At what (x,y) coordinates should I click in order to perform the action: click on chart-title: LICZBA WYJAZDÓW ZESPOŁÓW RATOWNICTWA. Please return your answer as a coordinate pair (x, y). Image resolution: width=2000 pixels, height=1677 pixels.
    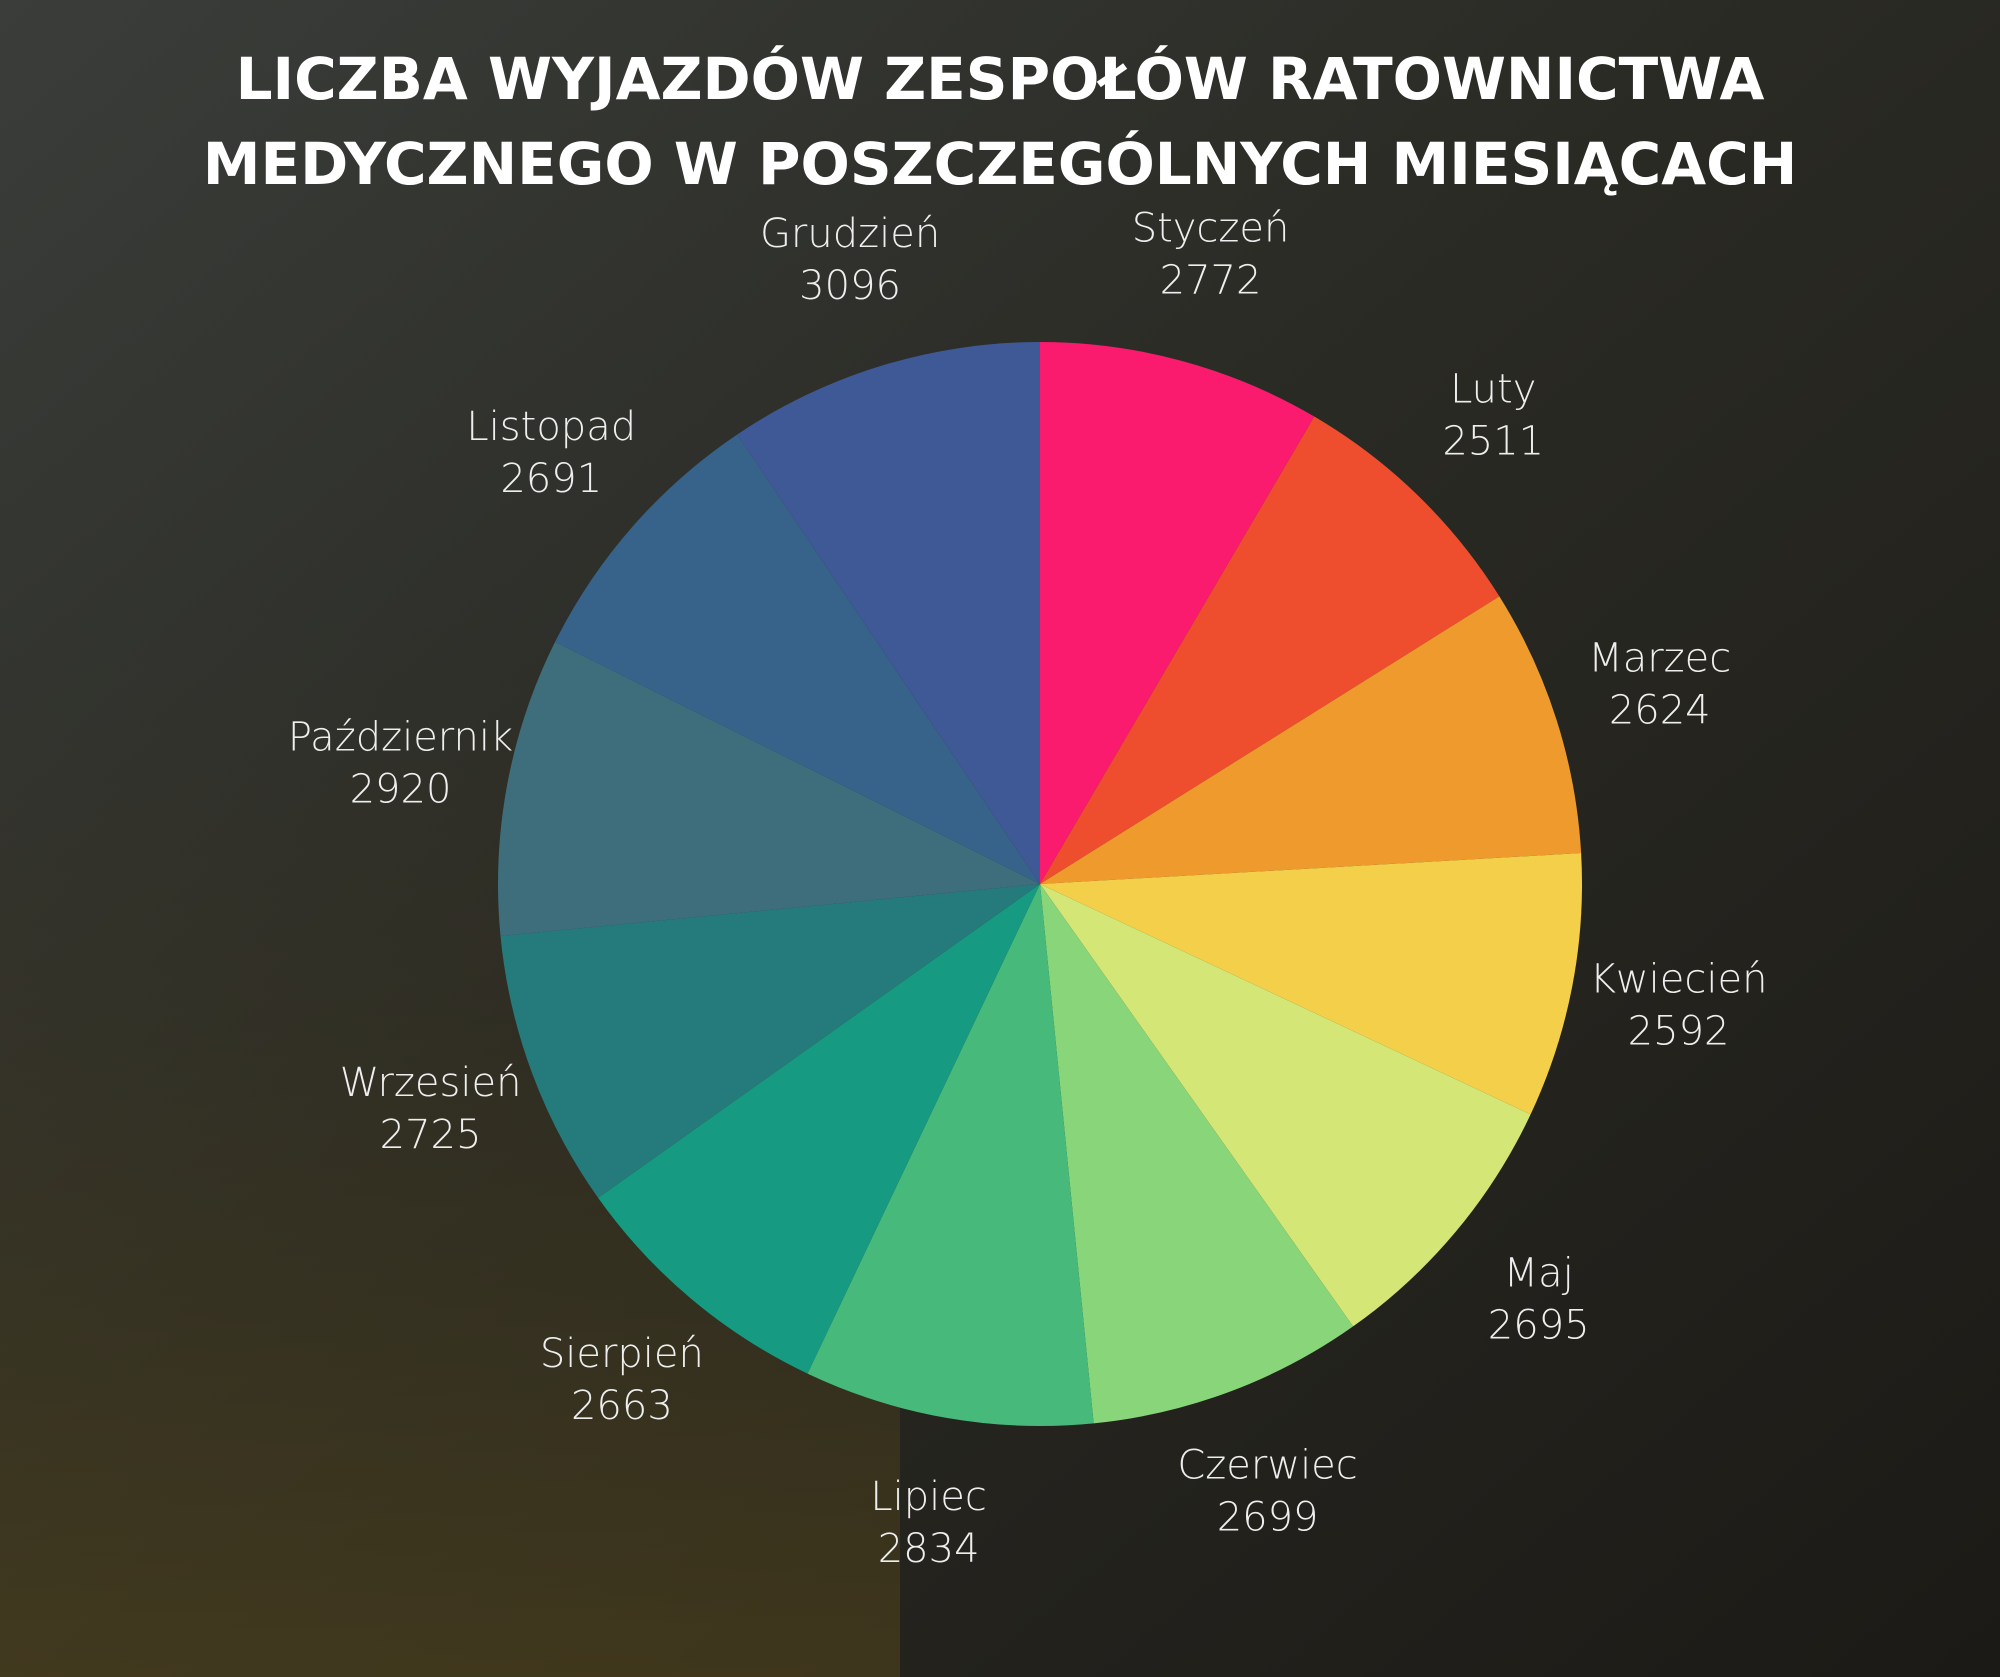
    Looking at the image, I should click on (1000, 78).